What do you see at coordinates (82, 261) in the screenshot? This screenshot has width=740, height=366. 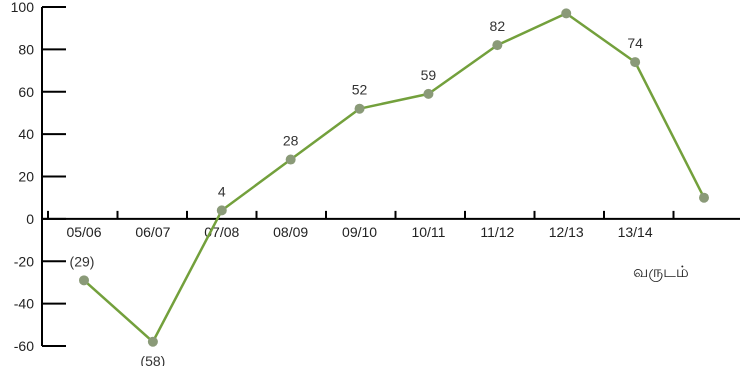 I see `data-label: (29)` at bounding box center [82, 261].